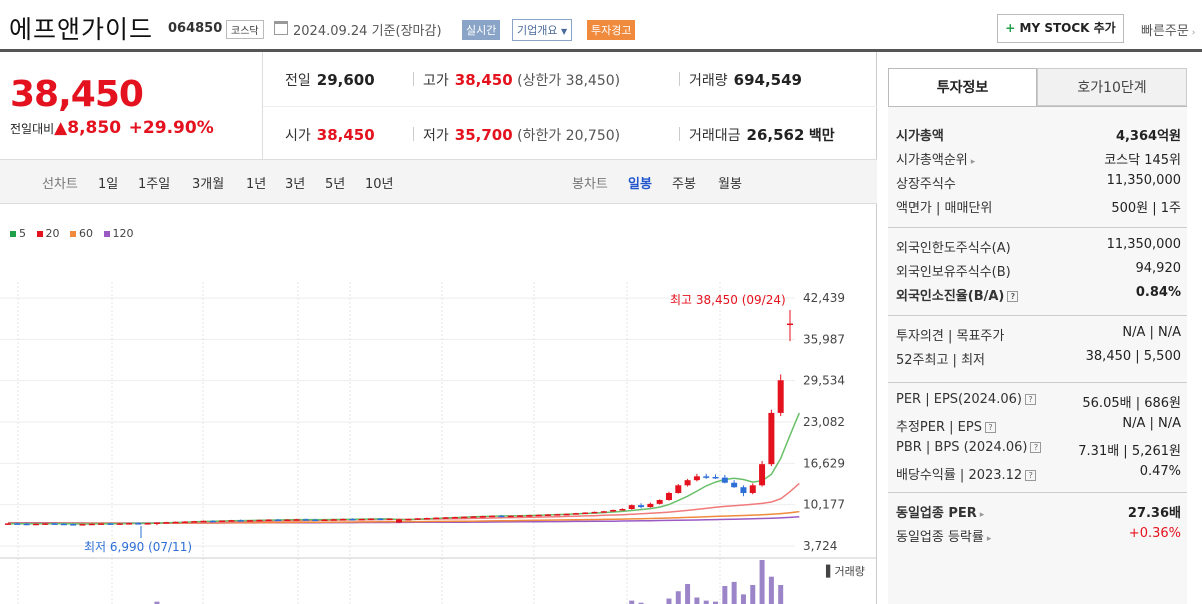 This screenshot has width=1202, height=604. Describe the element at coordinates (845, 571) in the screenshot. I see `volume-label: ▌거래량` at that location.